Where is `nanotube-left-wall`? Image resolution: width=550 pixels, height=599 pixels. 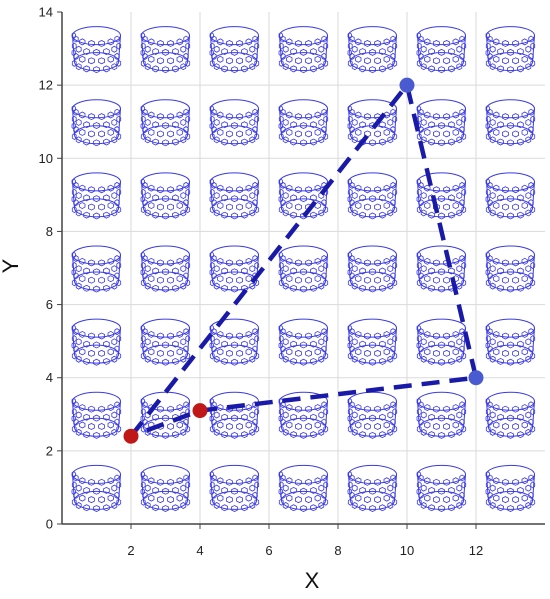 nanotube-left-wall is located at coordinates (73, 48).